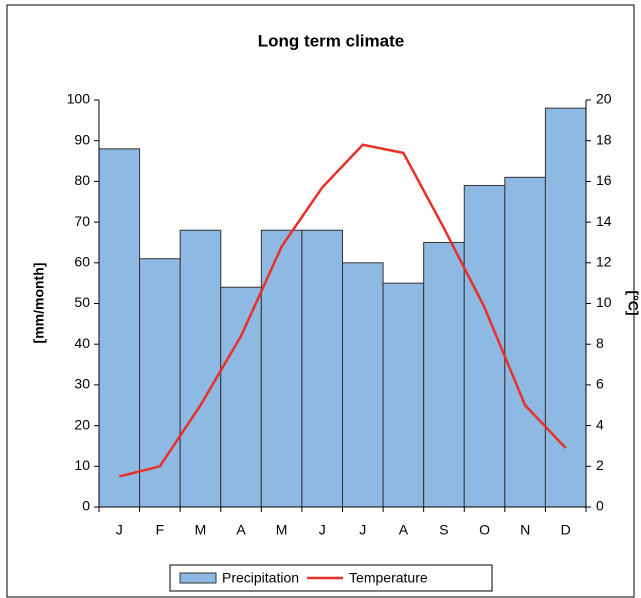  I want to click on x-tick-label: F, so click(160, 530).